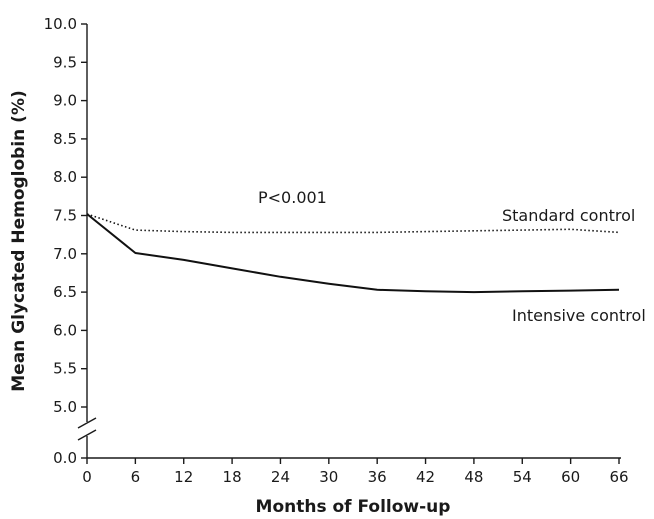 The image size is (654, 519). Describe the element at coordinates (65, 254) in the screenshot. I see `y-tick-label: 7.0` at that location.